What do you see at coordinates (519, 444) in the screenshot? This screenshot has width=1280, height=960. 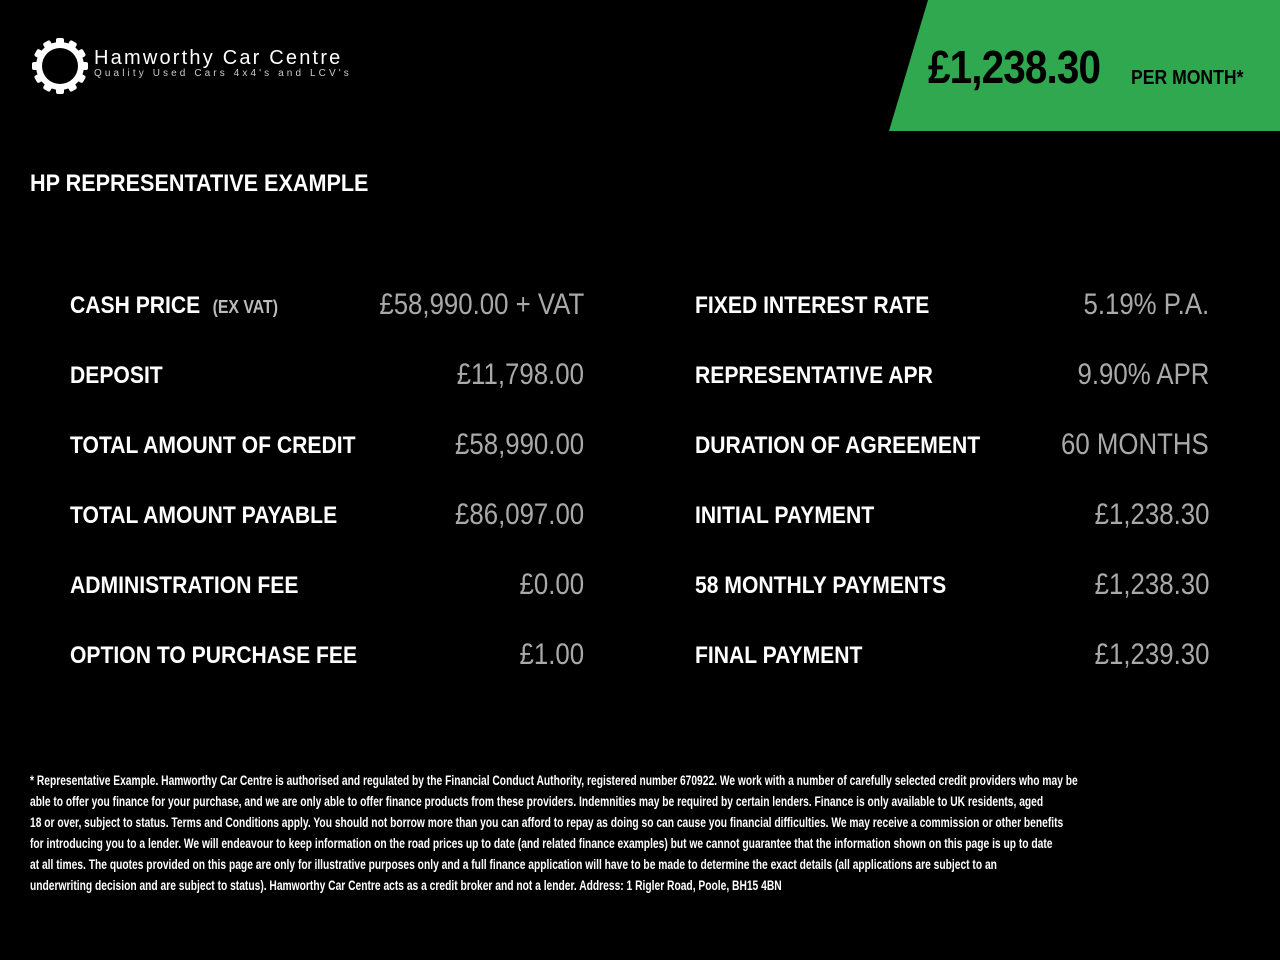 I see `finance-value: £58,990.00` at bounding box center [519, 444].